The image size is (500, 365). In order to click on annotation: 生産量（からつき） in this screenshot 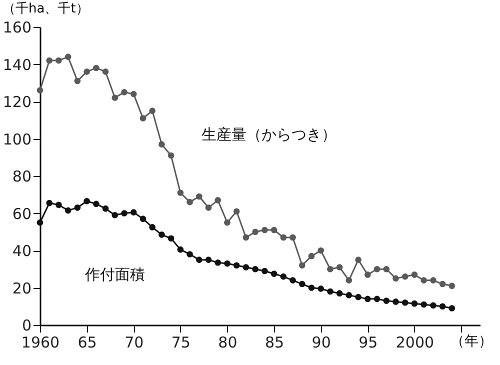, I will do `click(268, 134)`.